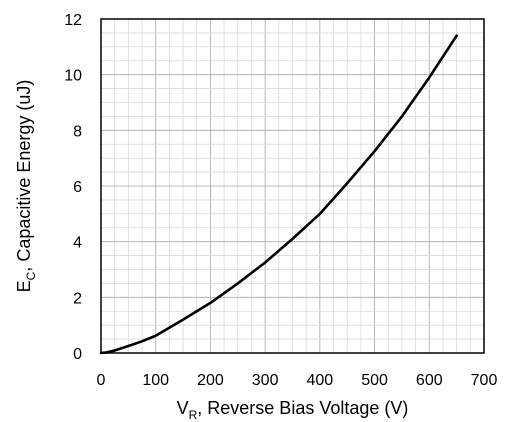  Describe the element at coordinates (183, 408) in the screenshot. I see `x-axis-title-main: V` at that location.